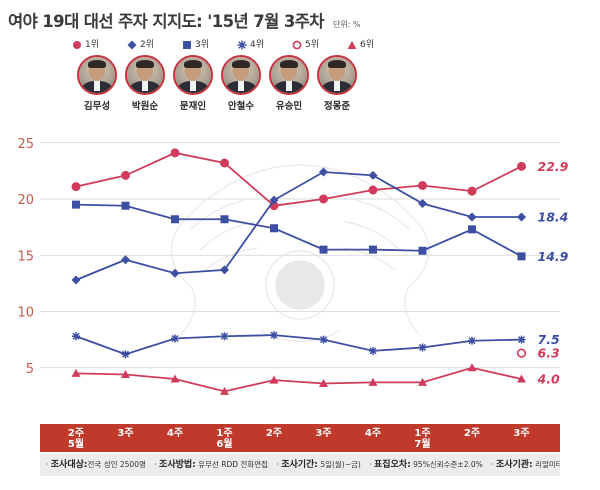 The width and height of the screenshot is (600, 490). I want to click on y-tick-label: 5, so click(30, 369).